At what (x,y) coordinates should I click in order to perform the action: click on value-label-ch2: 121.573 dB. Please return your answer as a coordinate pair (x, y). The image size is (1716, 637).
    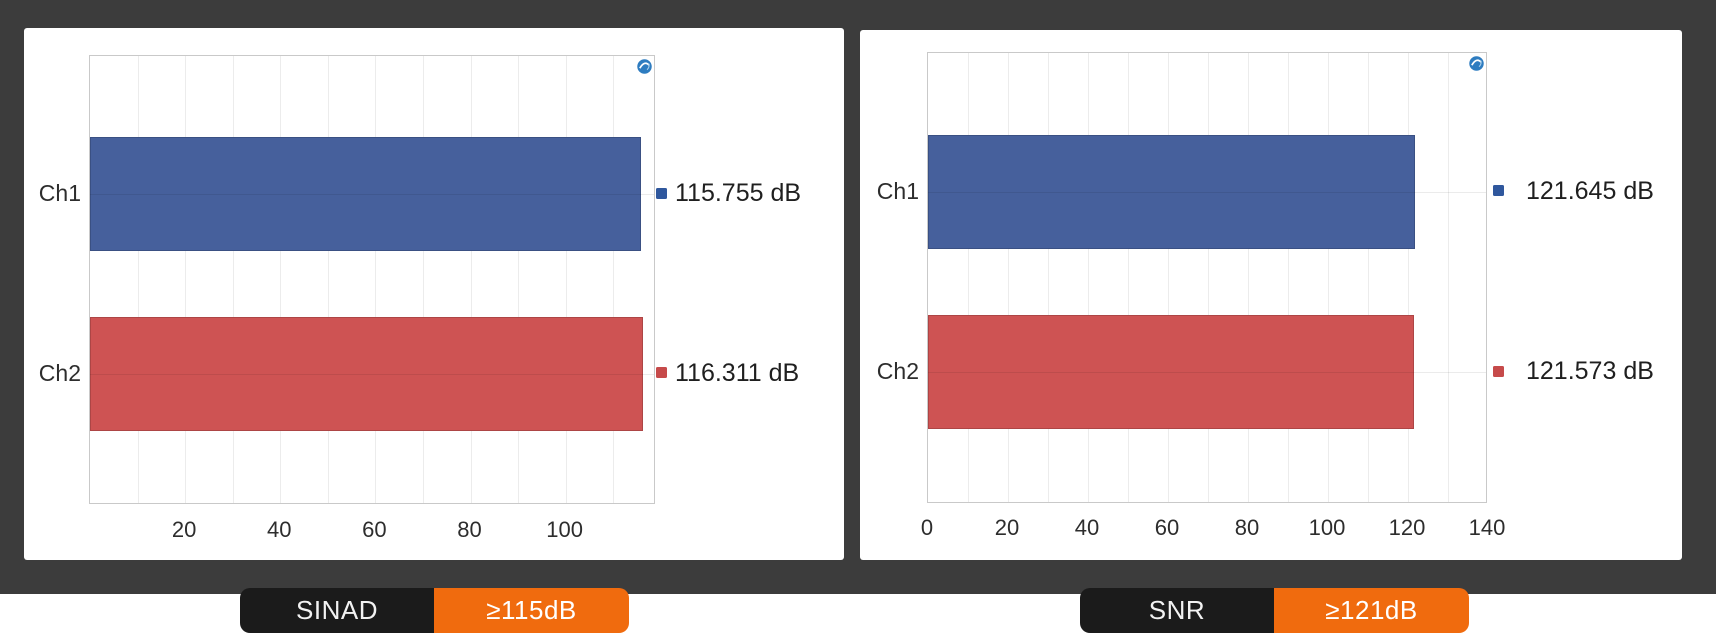
    Looking at the image, I should click on (1590, 371).